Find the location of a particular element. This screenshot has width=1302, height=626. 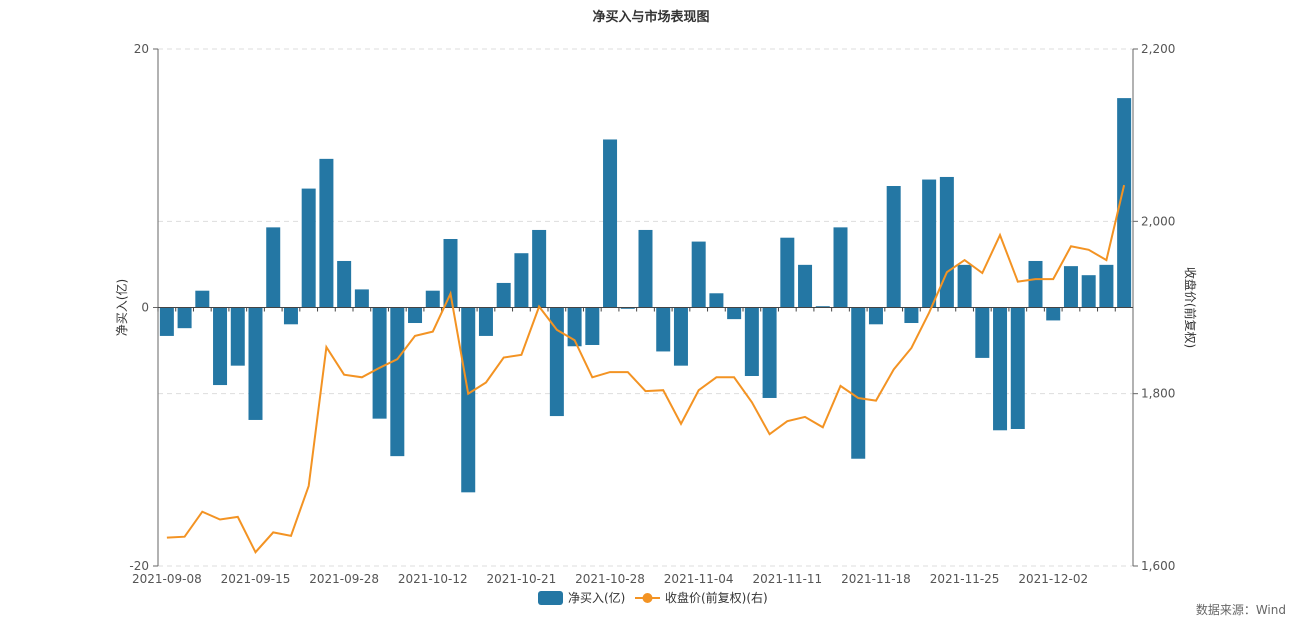

right-axis-title: 收盘价(前复权) is located at coordinates (1190, 307).